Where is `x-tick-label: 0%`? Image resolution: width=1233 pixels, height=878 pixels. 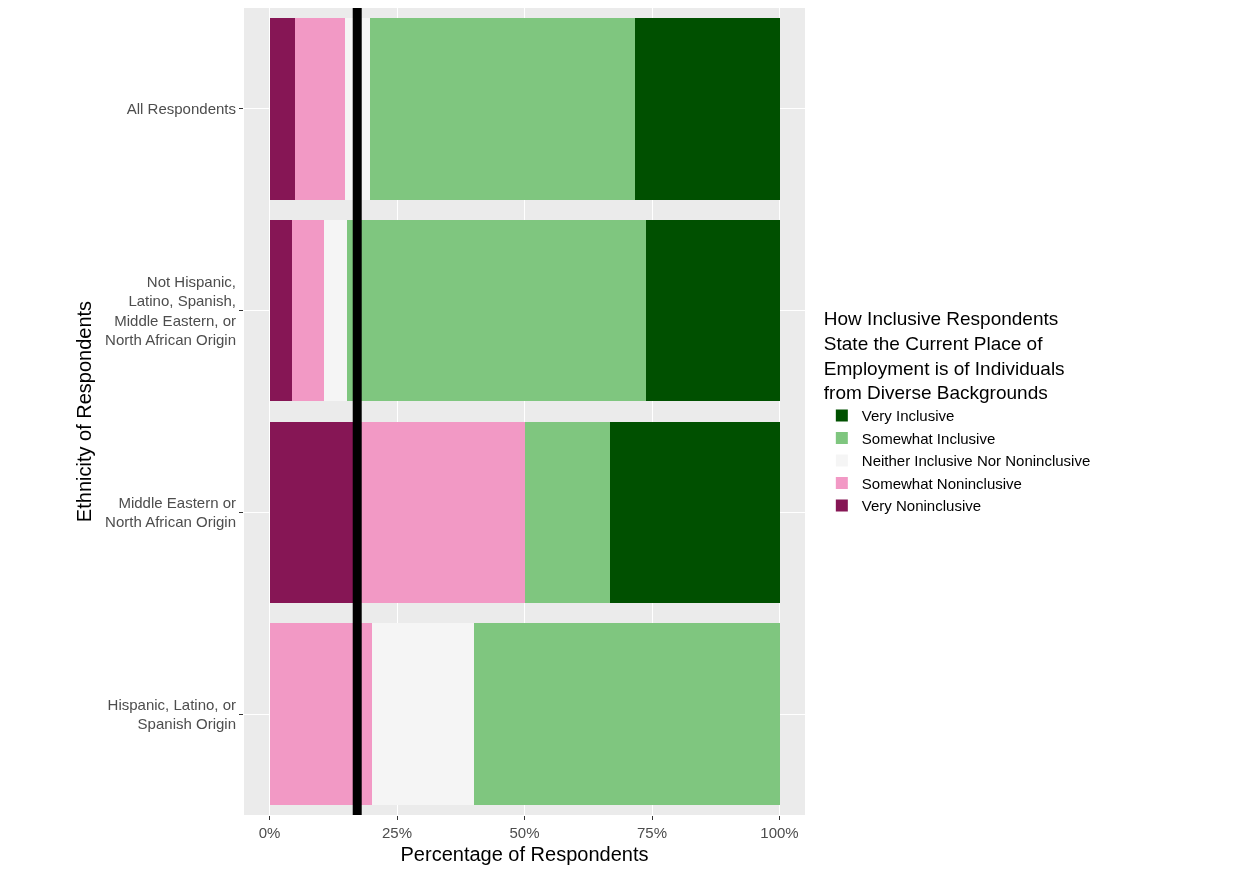
x-tick-label: 0% is located at coordinates (269, 832).